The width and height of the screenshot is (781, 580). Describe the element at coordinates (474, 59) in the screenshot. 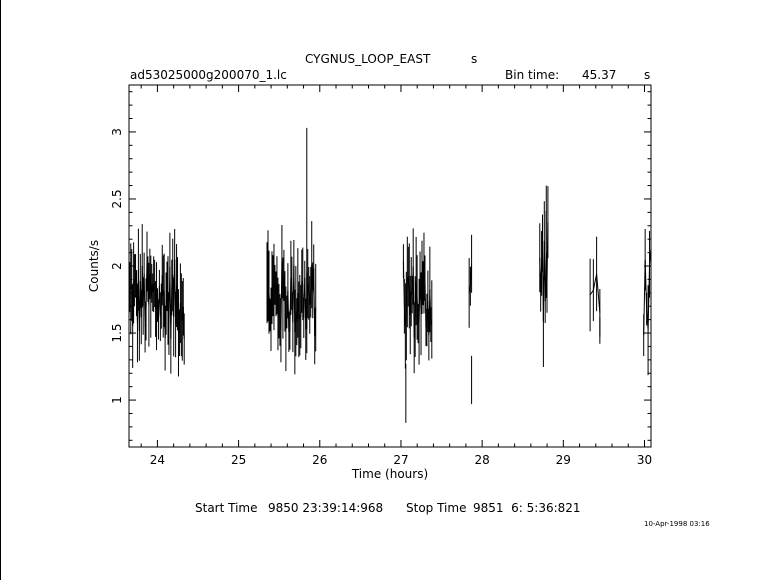

I see `chart-title-suffix: s` at that location.